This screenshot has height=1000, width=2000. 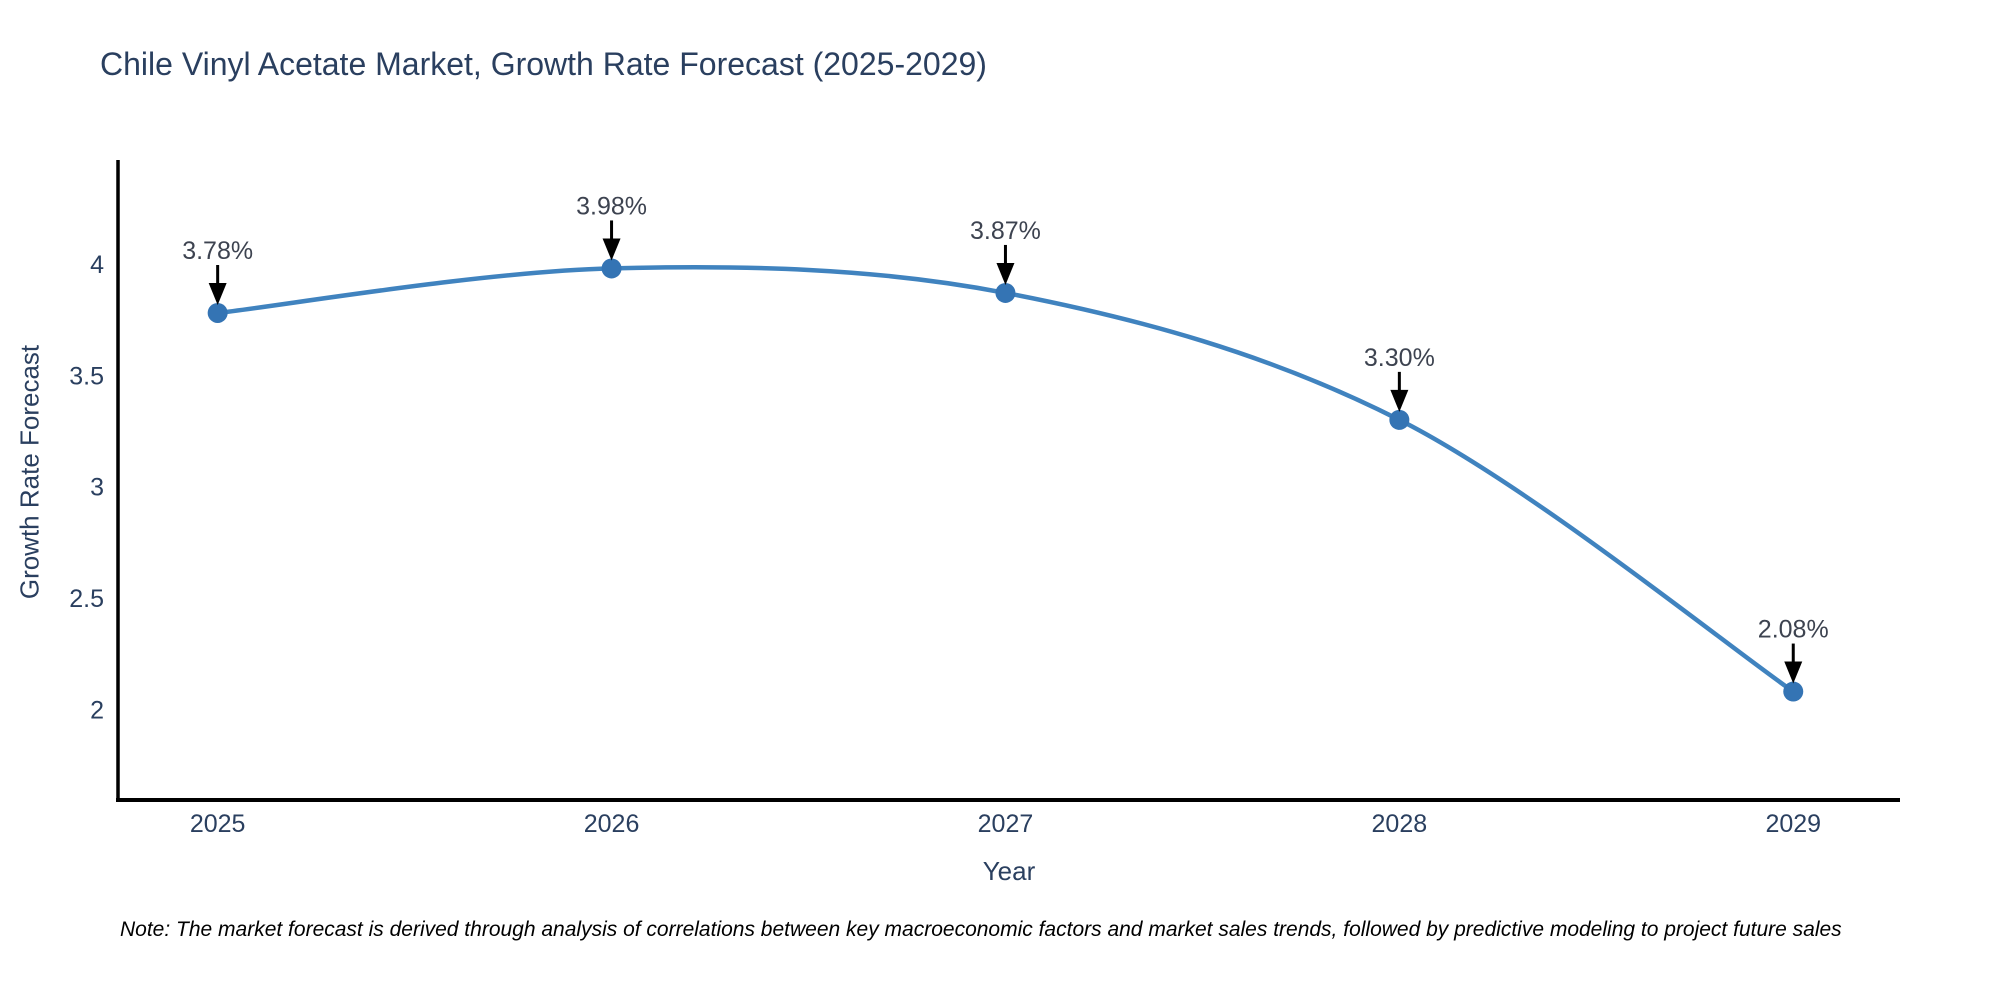 I want to click on y-tick-label: 2.5, so click(x=86, y=599).